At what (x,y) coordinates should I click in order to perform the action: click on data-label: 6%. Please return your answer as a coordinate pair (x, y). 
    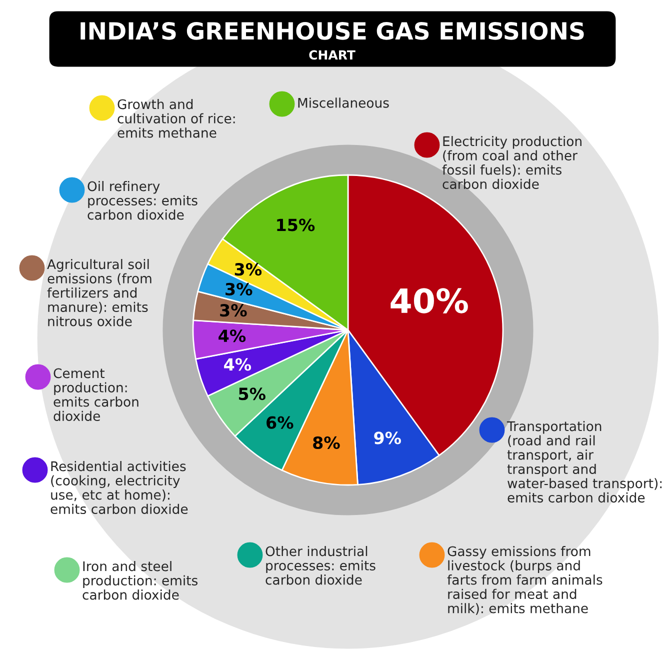
    Looking at the image, I should click on (280, 422).